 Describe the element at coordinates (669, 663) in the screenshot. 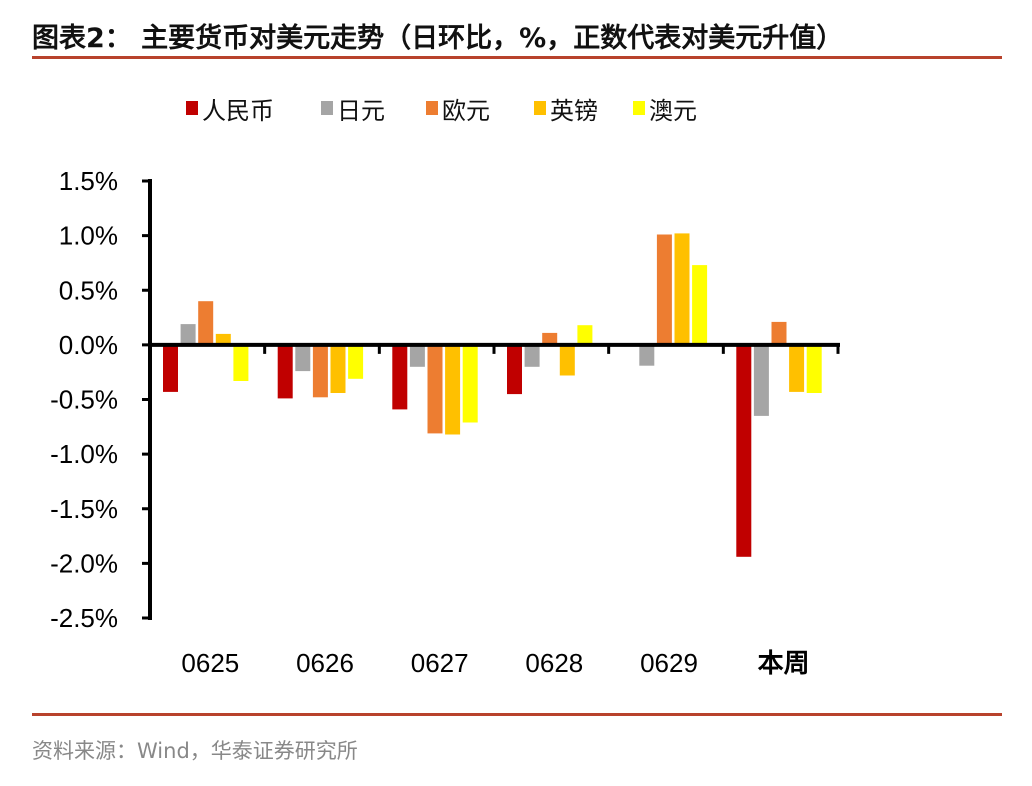

I see `x-category-label: 0629` at that location.